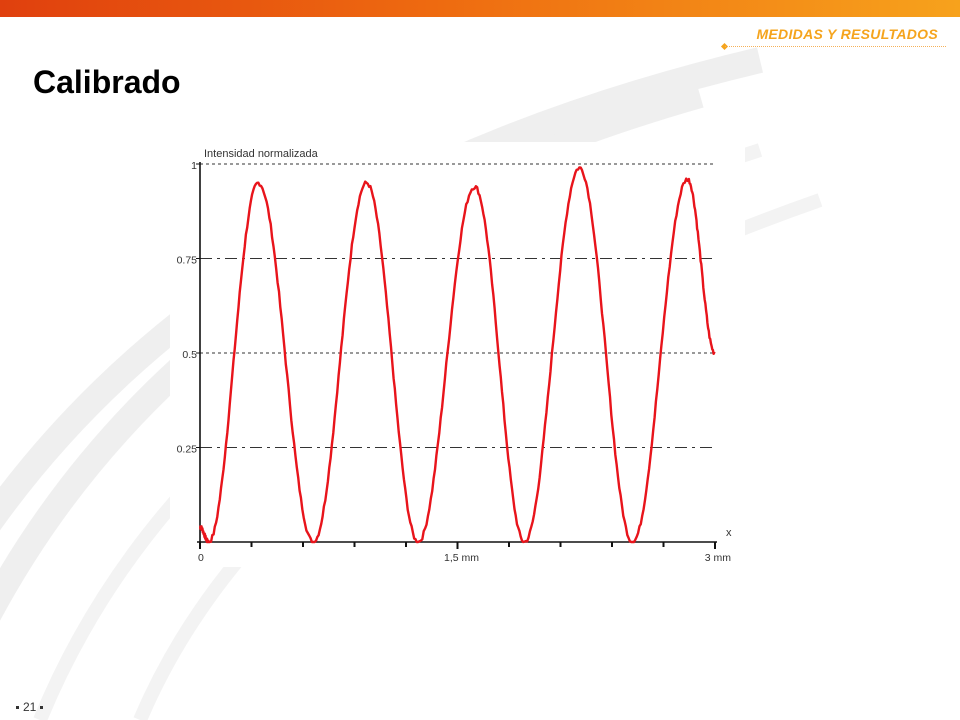 Image resolution: width=960 pixels, height=720 pixels. What do you see at coordinates (187, 261) in the screenshot?
I see `y-tick-label-1: 0.75` at bounding box center [187, 261].